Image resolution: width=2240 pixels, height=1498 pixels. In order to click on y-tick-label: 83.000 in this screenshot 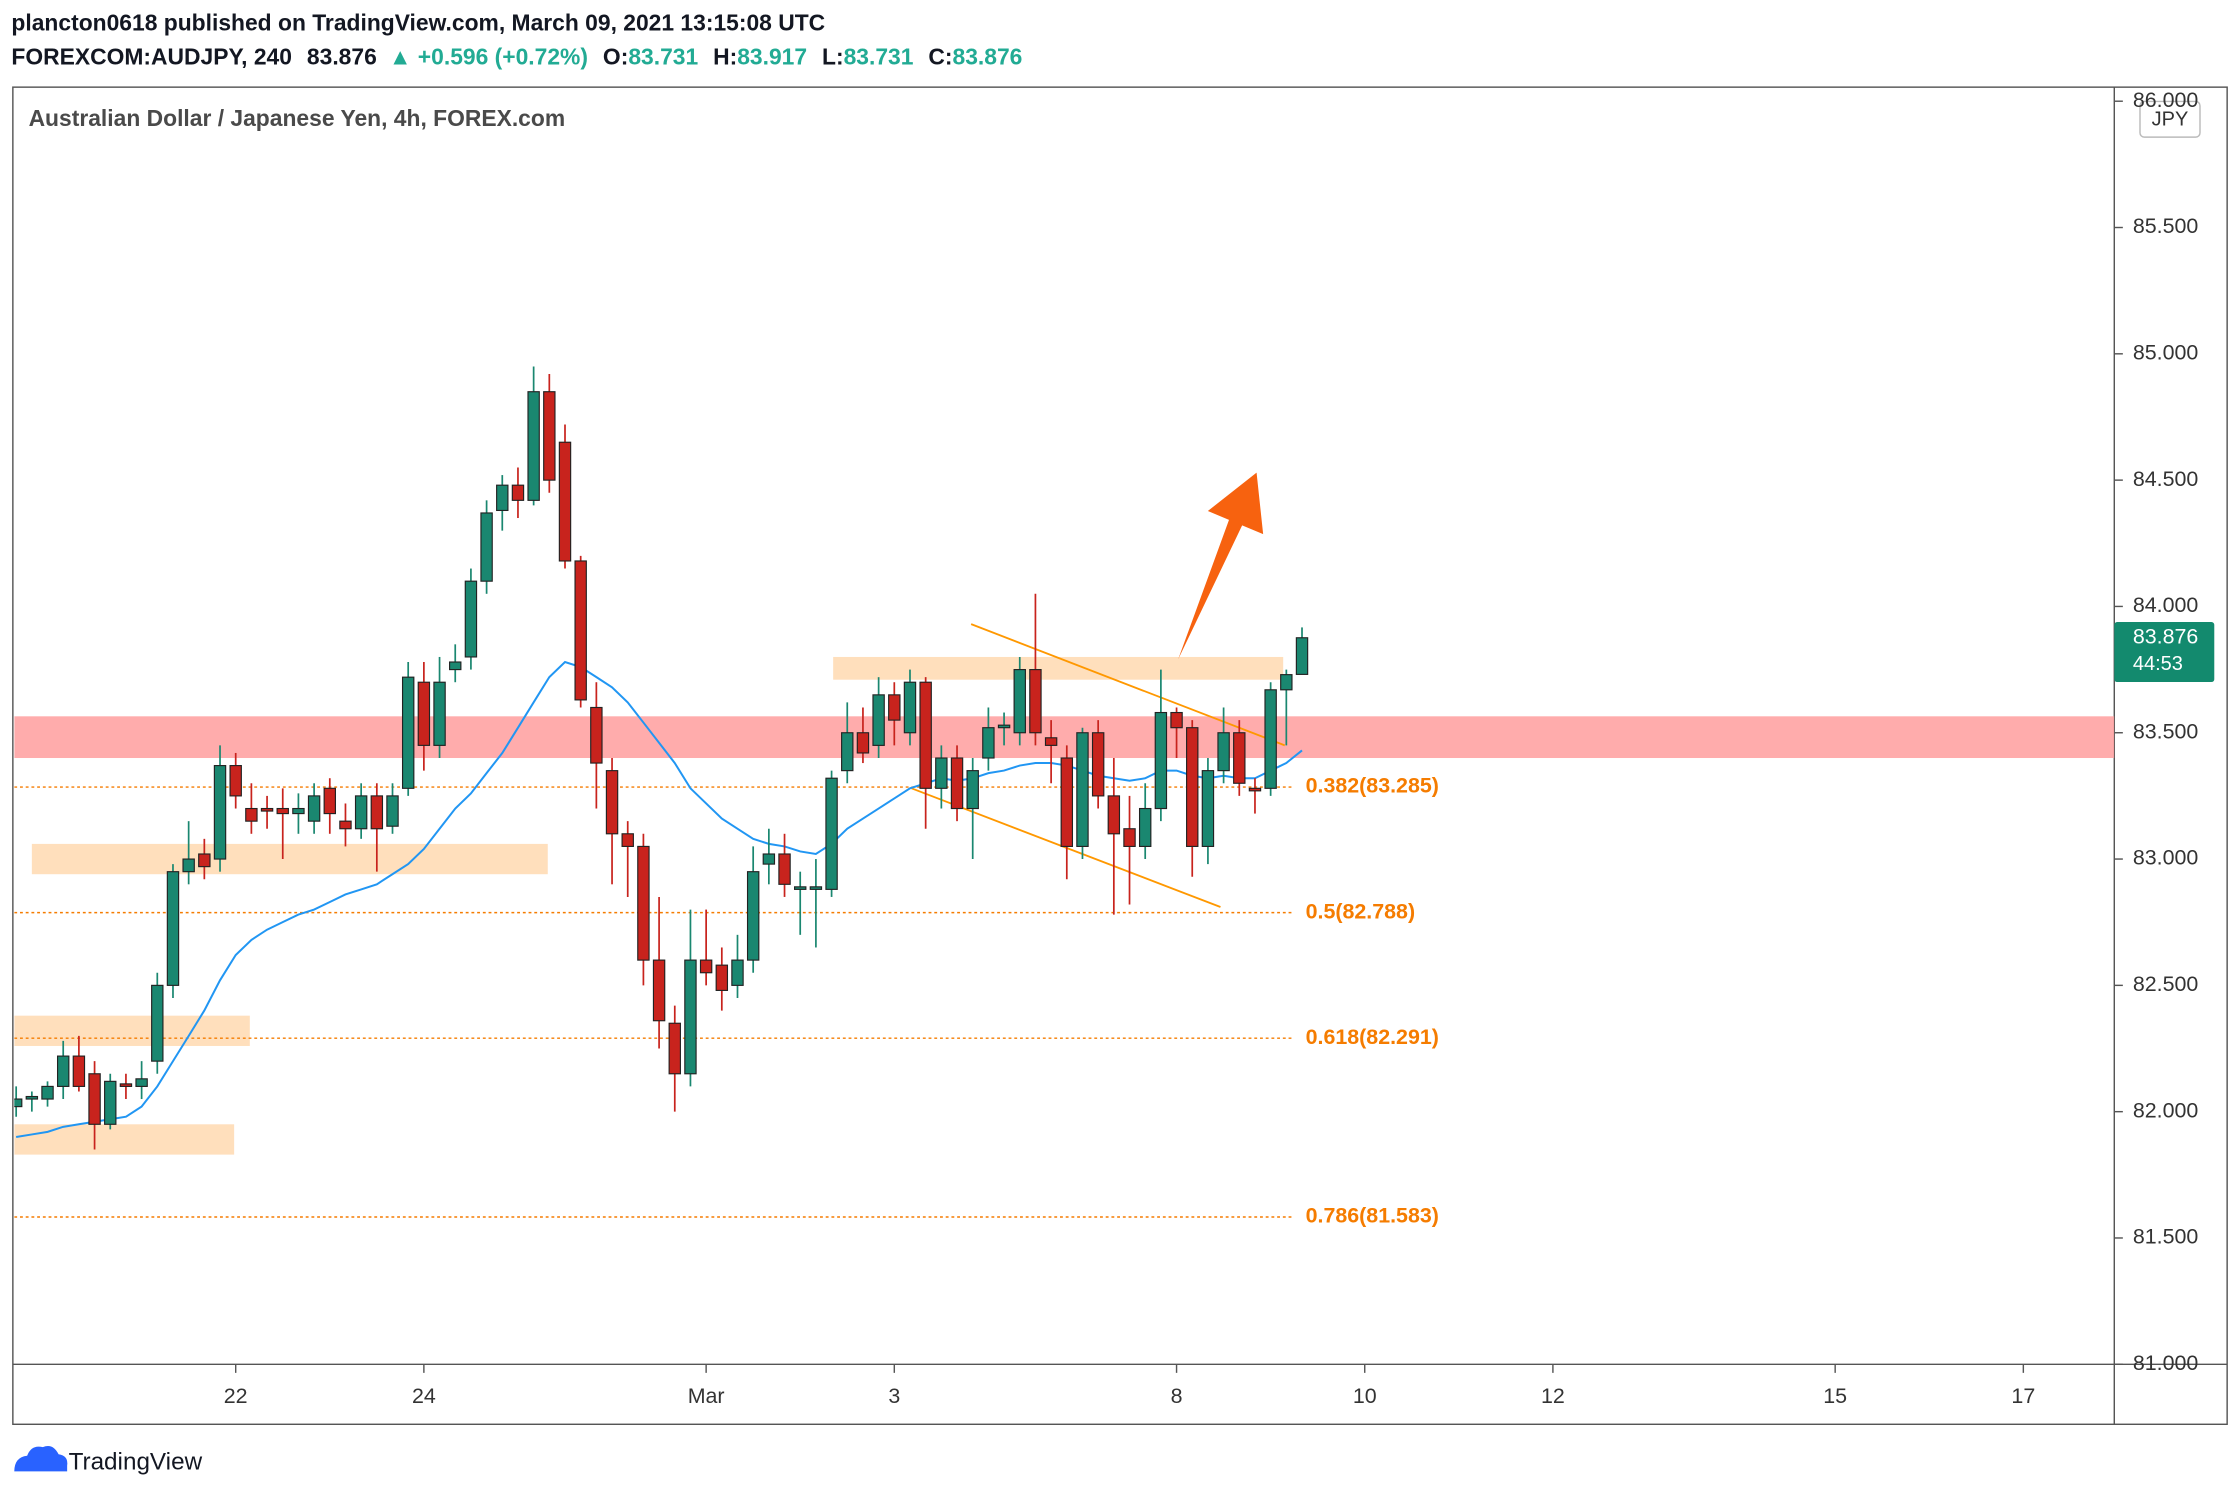, I will do `click(2166, 858)`.